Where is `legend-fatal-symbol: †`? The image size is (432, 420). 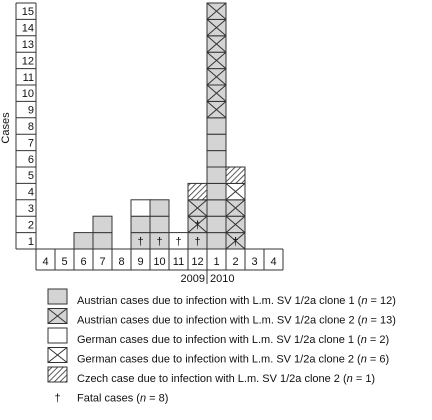
legend-fatal-symbol: † is located at coordinates (57, 399).